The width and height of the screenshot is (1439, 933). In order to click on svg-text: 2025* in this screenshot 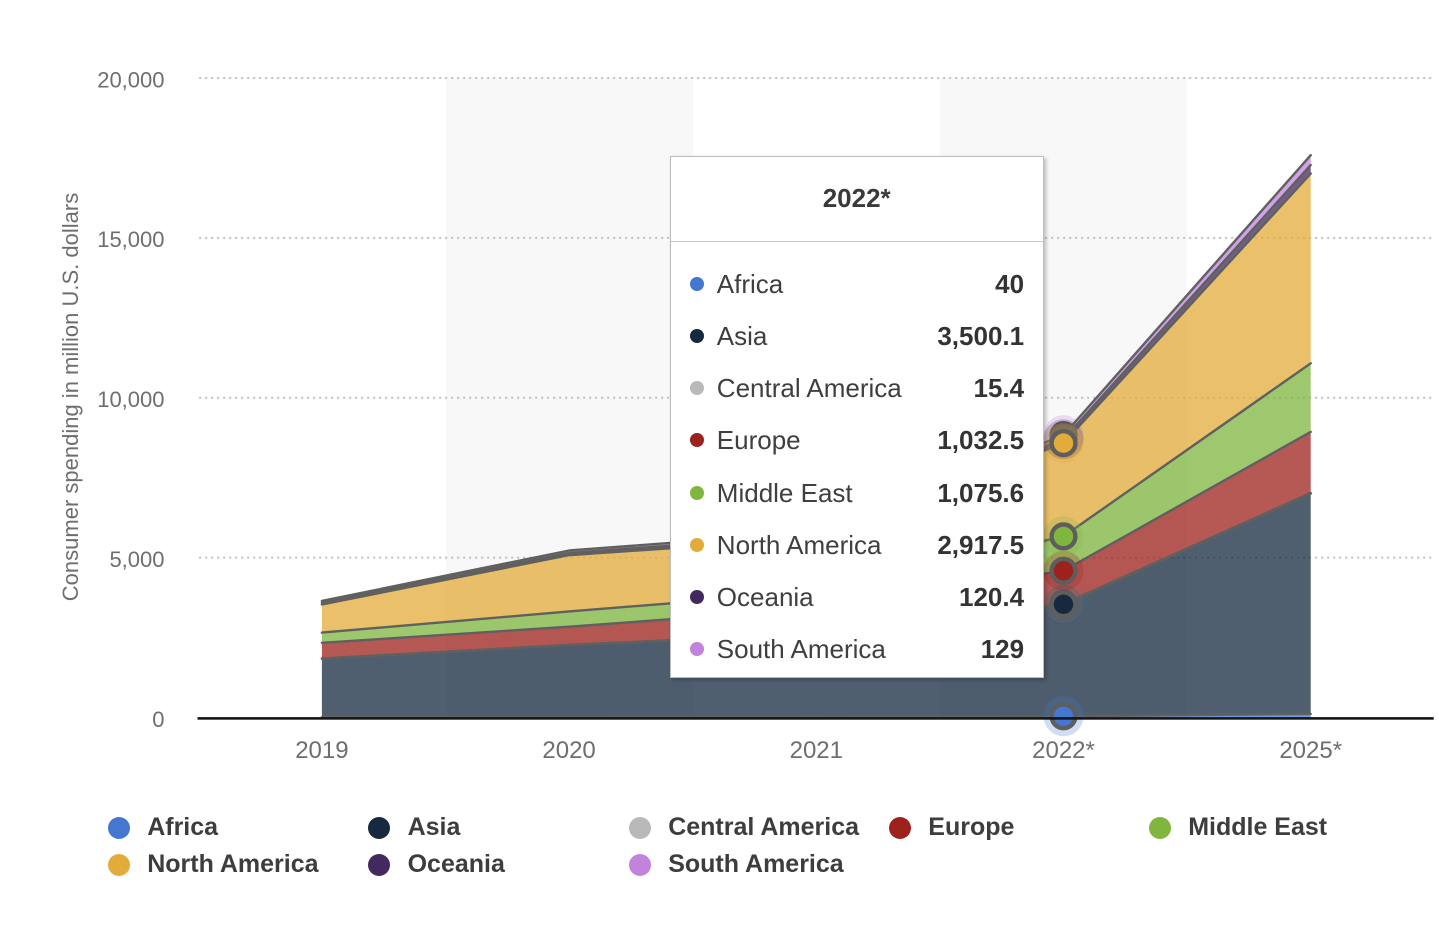, I will do `click(1310, 750)`.